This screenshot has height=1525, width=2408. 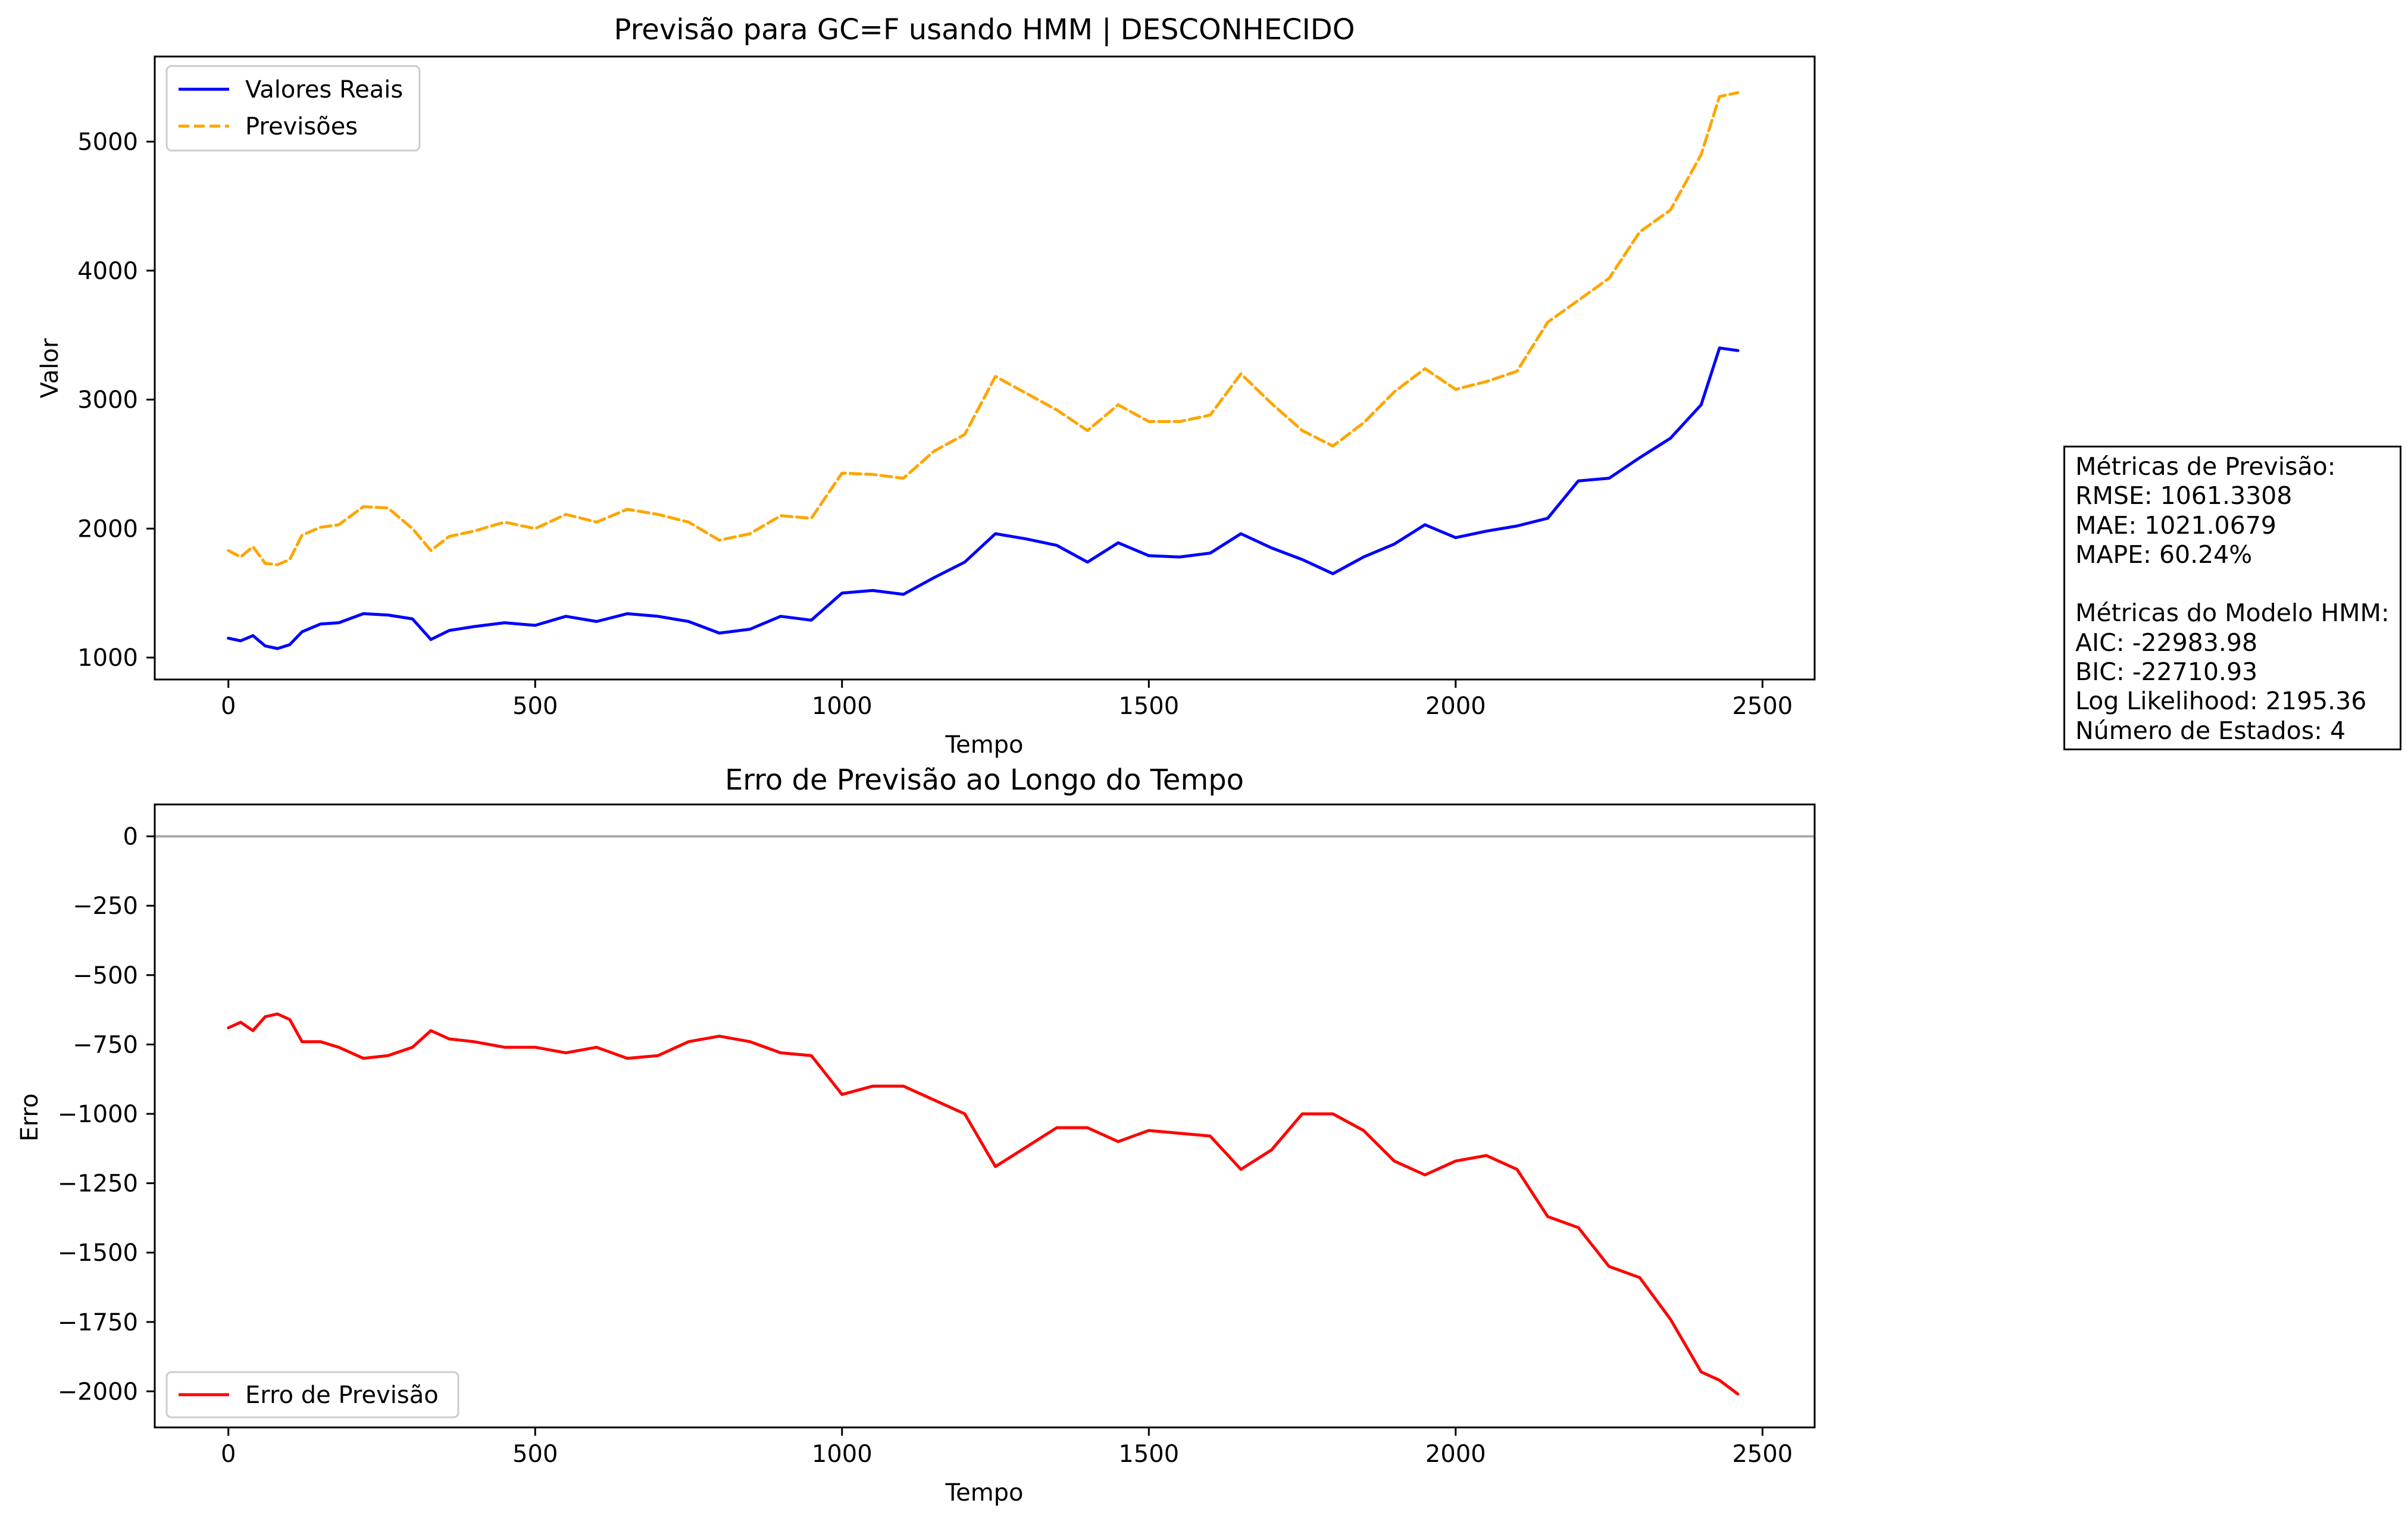 I want to click on chart2-y-axis-label: Erro, so click(x=30, y=1117).